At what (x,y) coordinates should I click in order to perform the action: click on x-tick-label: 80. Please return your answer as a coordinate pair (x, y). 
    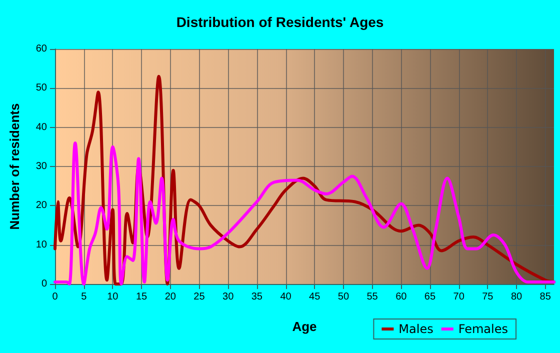
    Looking at the image, I should click on (516, 297).